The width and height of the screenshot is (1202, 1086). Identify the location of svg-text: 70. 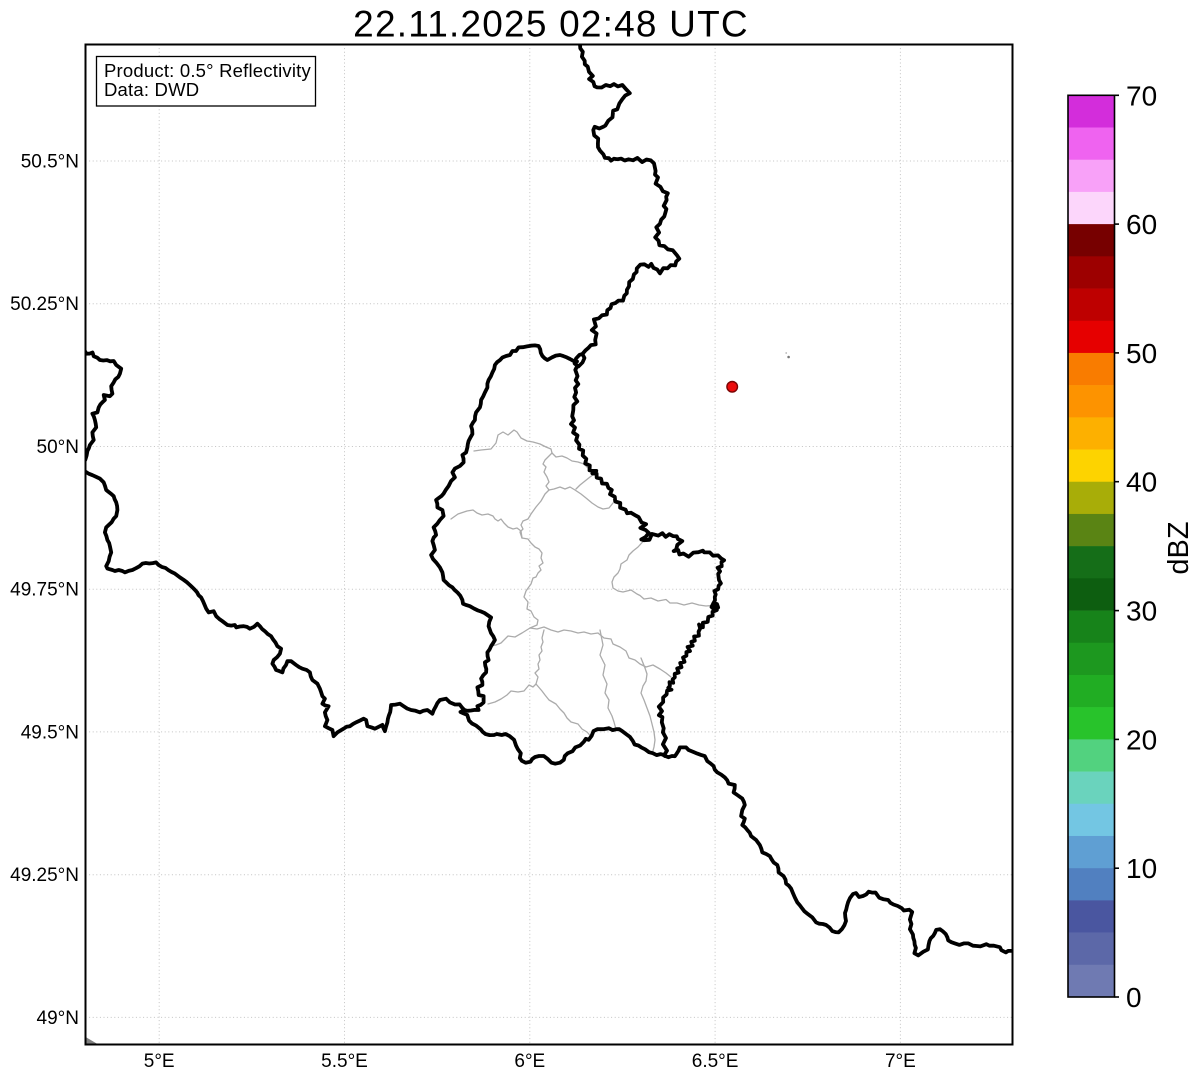
(1141, 95).